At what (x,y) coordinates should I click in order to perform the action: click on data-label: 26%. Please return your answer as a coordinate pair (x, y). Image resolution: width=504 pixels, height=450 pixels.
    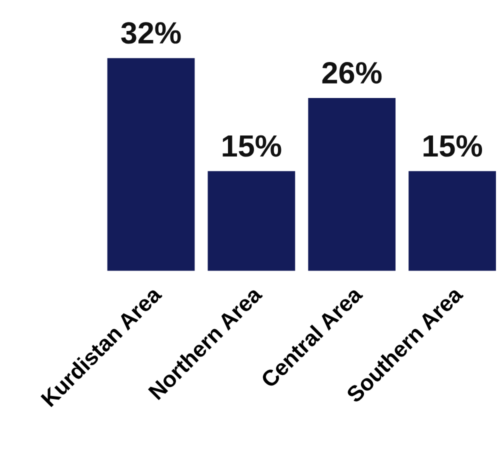
    Looking at the image, I should click on (352, 73).